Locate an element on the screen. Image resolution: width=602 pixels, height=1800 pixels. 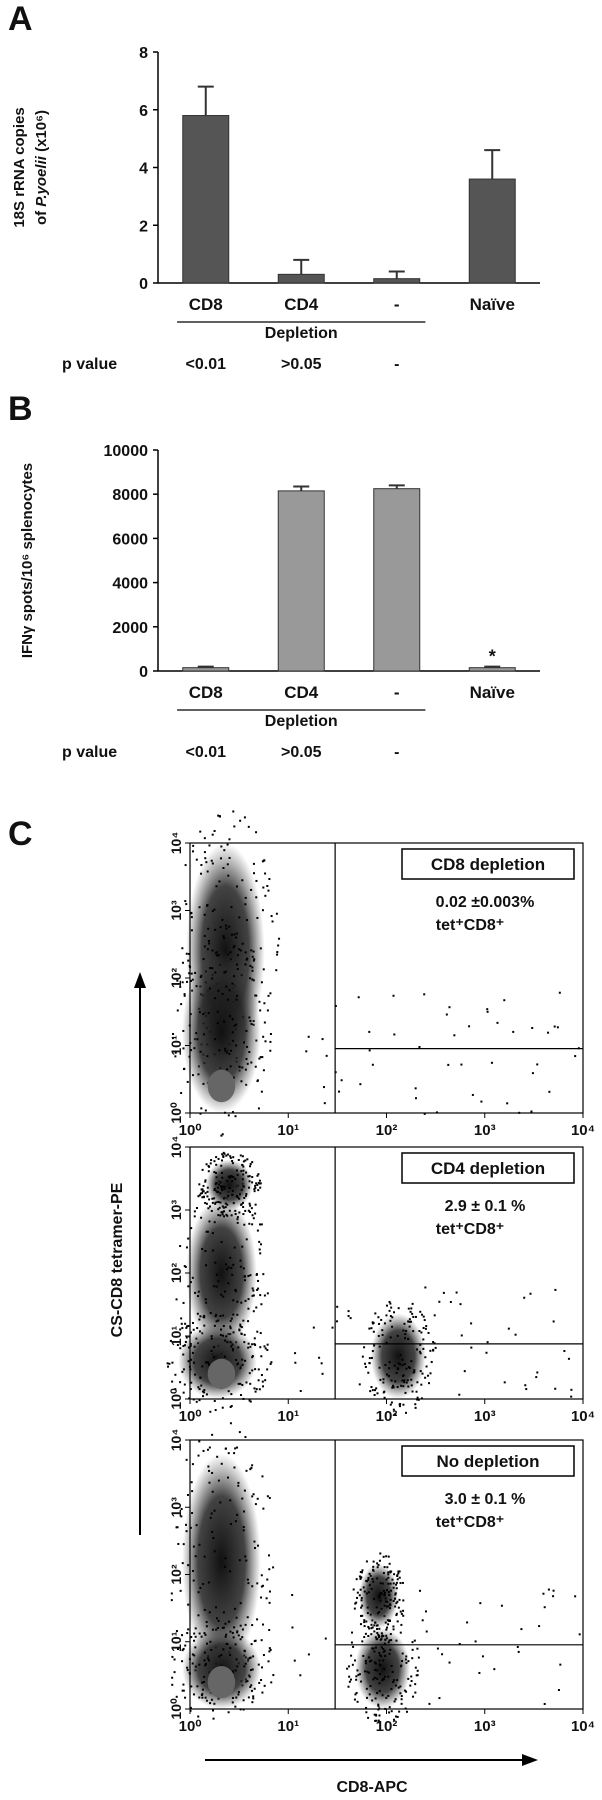
x-tick-label: 10⁰ is located at coordinates (190, 1130).